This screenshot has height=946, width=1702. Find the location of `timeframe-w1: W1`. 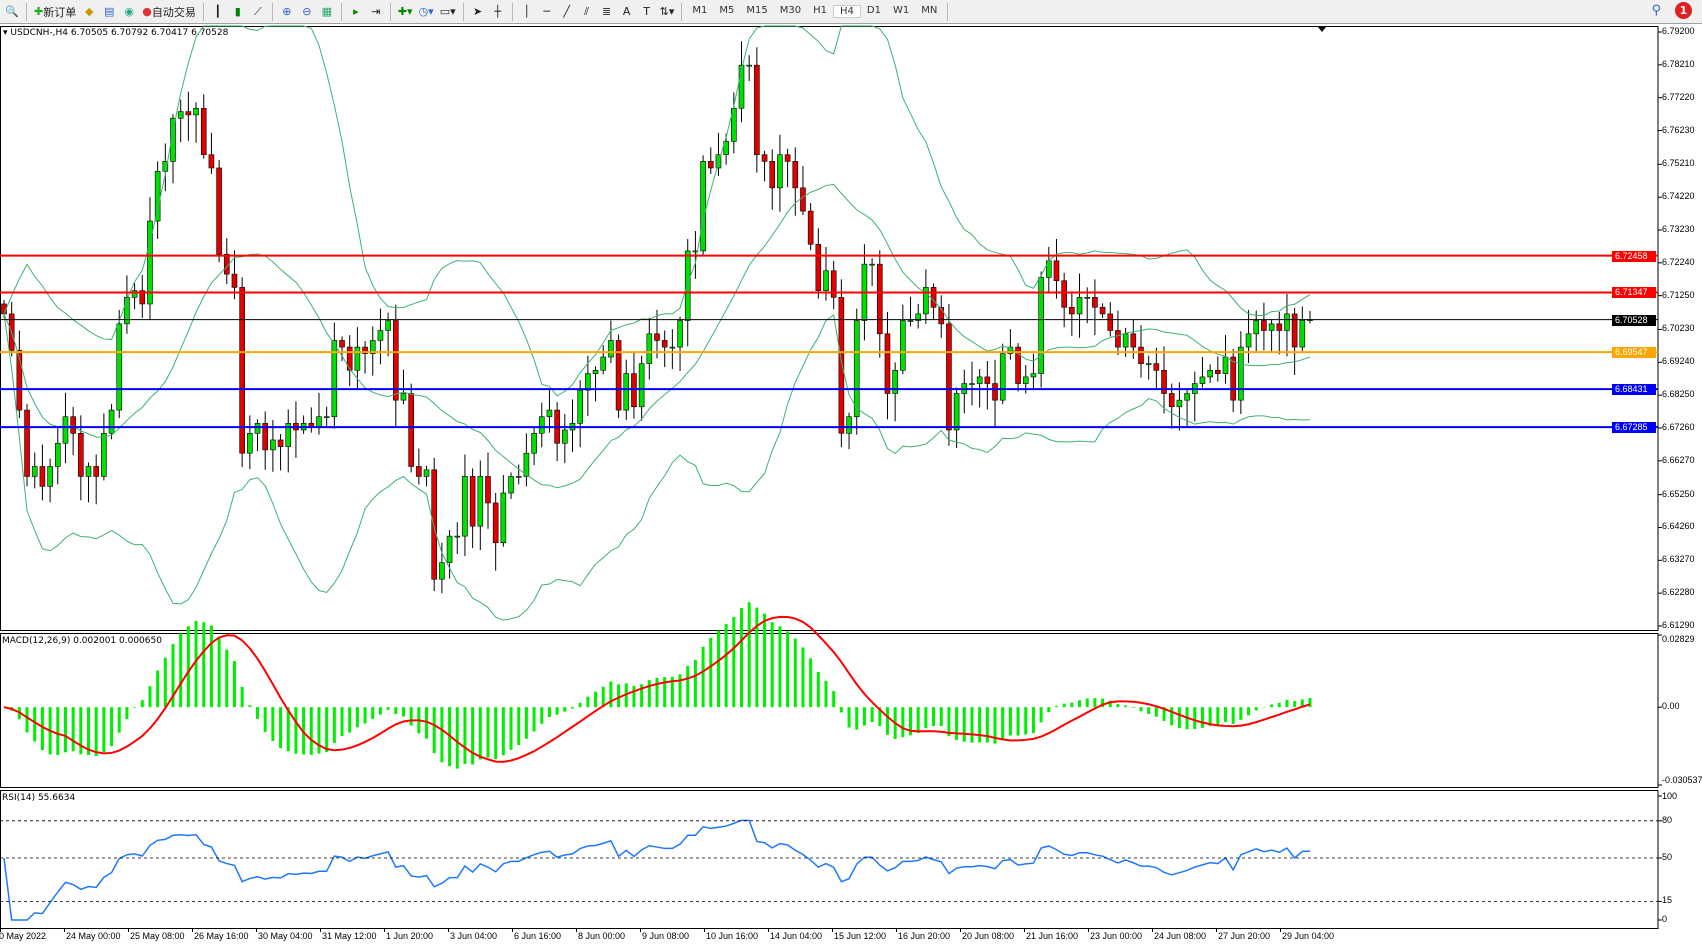

timeframe-w1: W1 is located at coordinates (901, 10).